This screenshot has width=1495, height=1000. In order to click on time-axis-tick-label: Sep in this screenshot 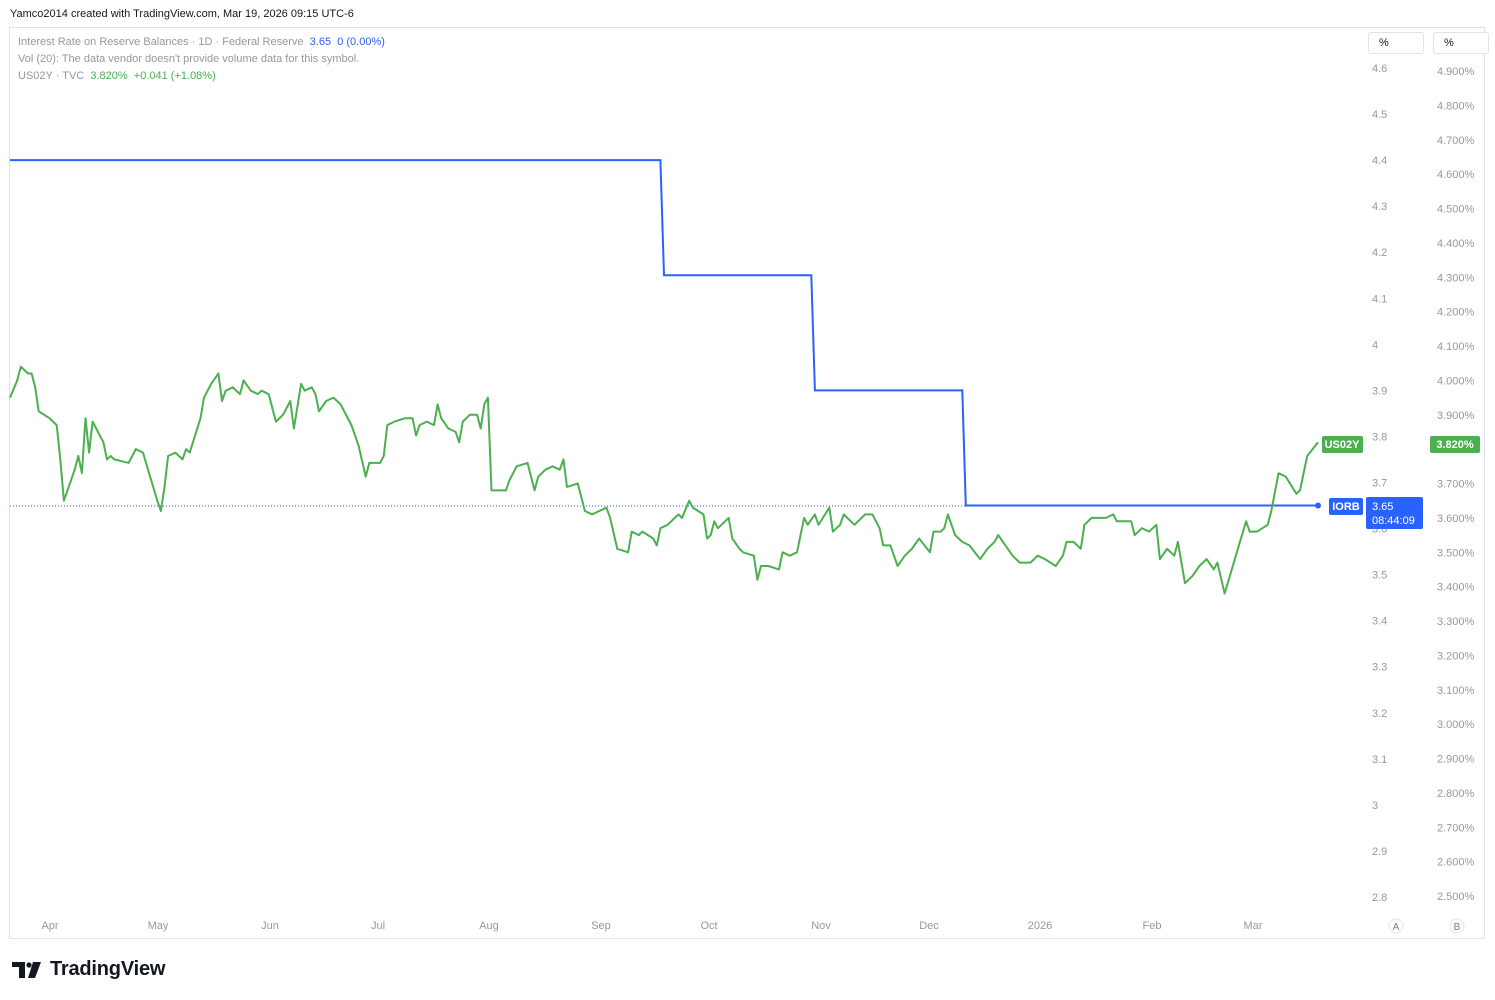, I will do `click(601, 926)`.